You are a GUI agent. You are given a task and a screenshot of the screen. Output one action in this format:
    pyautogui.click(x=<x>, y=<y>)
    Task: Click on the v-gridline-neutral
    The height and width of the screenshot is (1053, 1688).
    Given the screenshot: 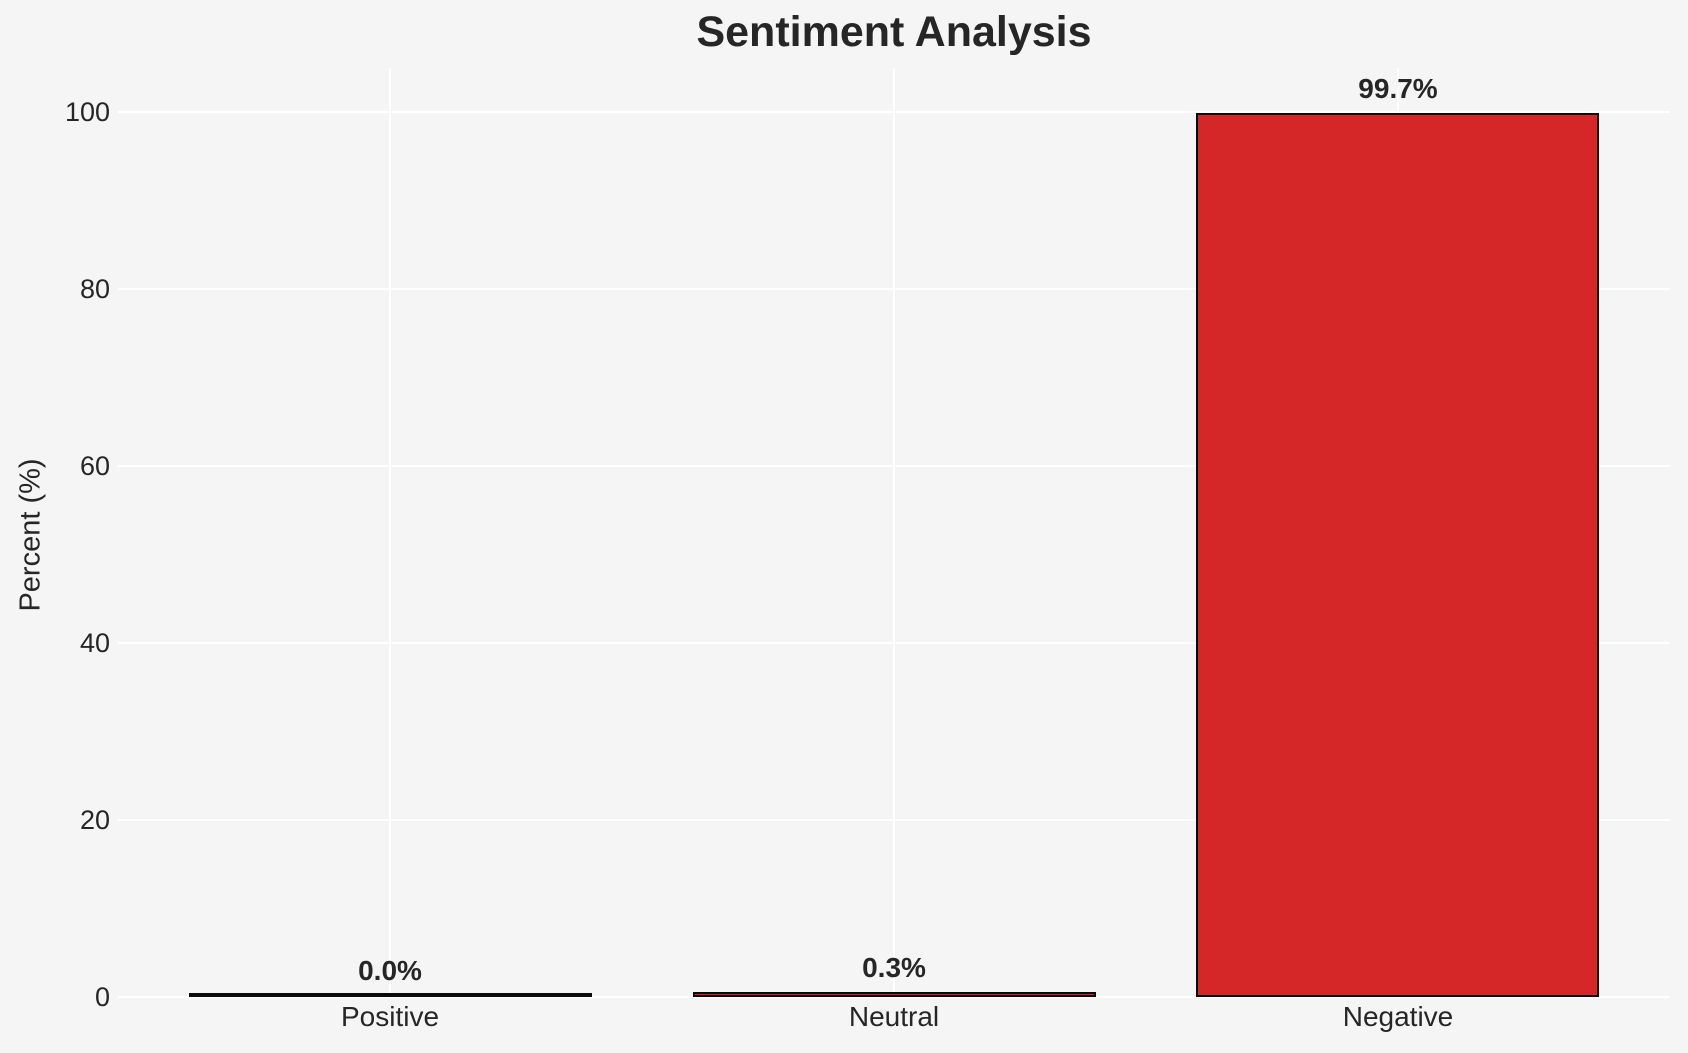 What is the action you would take?
    pyautogui.click(x=894, y=532)
    